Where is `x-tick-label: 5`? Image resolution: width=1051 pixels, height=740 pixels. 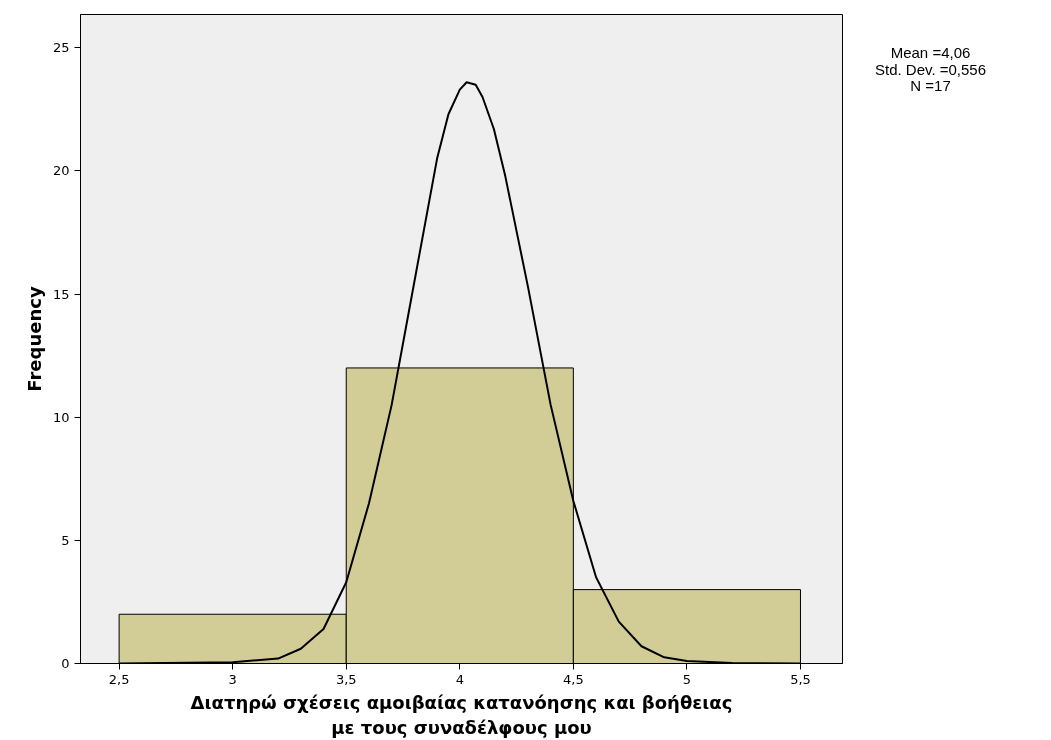
x-tick-label: 5 is located at coordinates (687, 679).